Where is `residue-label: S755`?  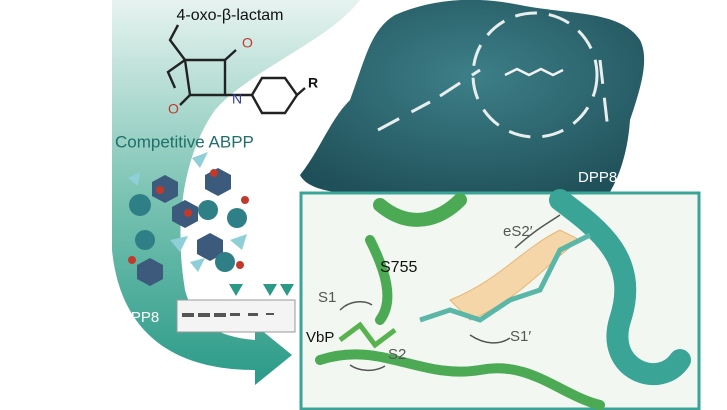 residue-label: S755 is located at coordinates (398, 267).